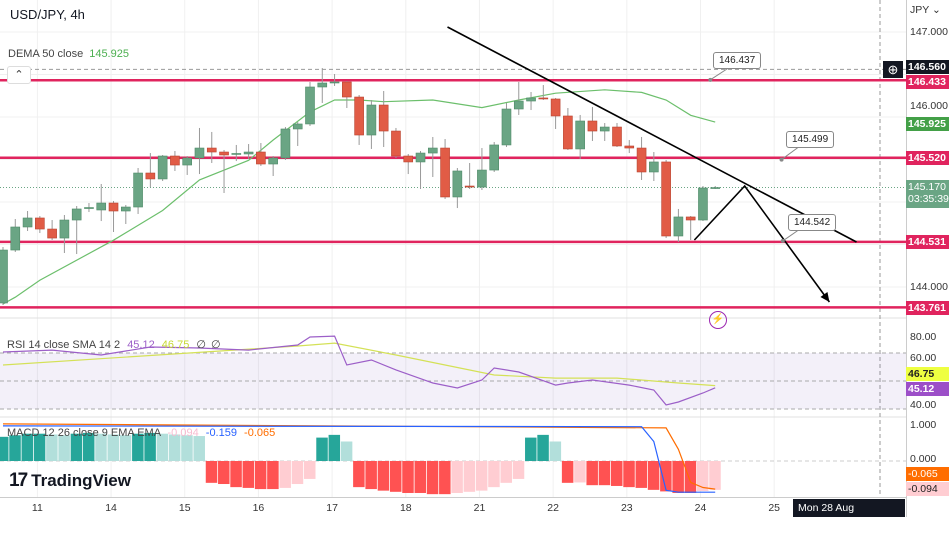 This screenshot has height=535, width=949. I want to click on time-label: 15, so click(184, 508).